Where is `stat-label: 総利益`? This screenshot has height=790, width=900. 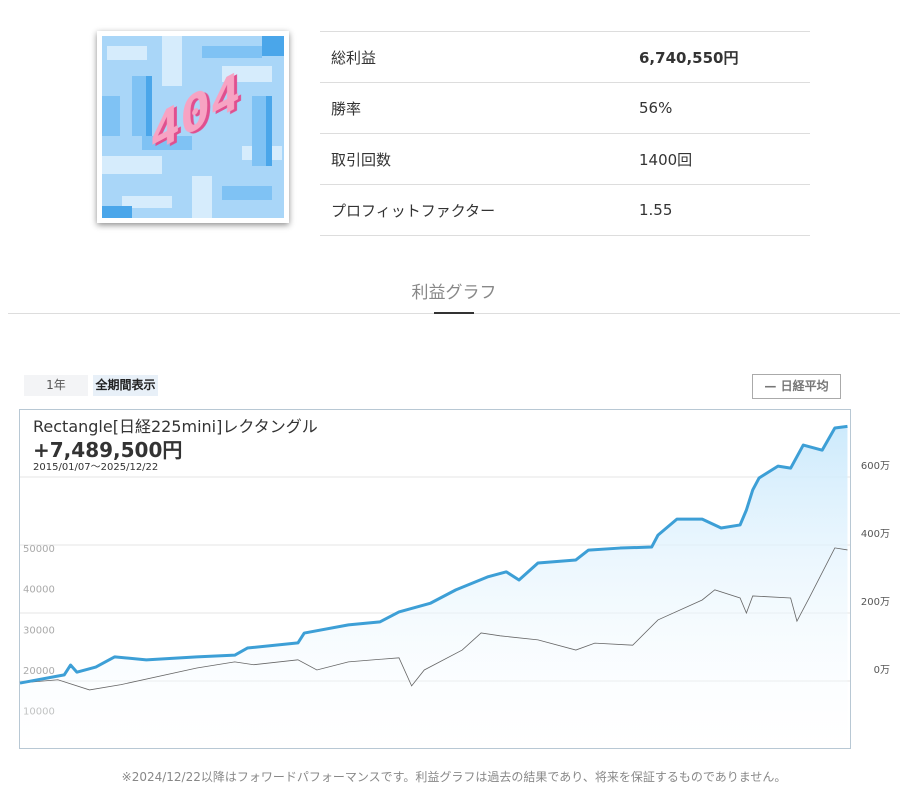 stat-label: 総利益 is located at coordinates (474, 57).